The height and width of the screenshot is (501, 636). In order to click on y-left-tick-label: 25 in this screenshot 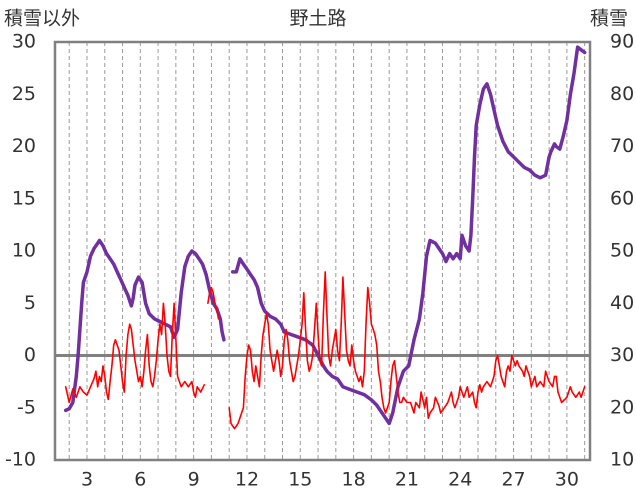, I will do `click(24, 94)`.